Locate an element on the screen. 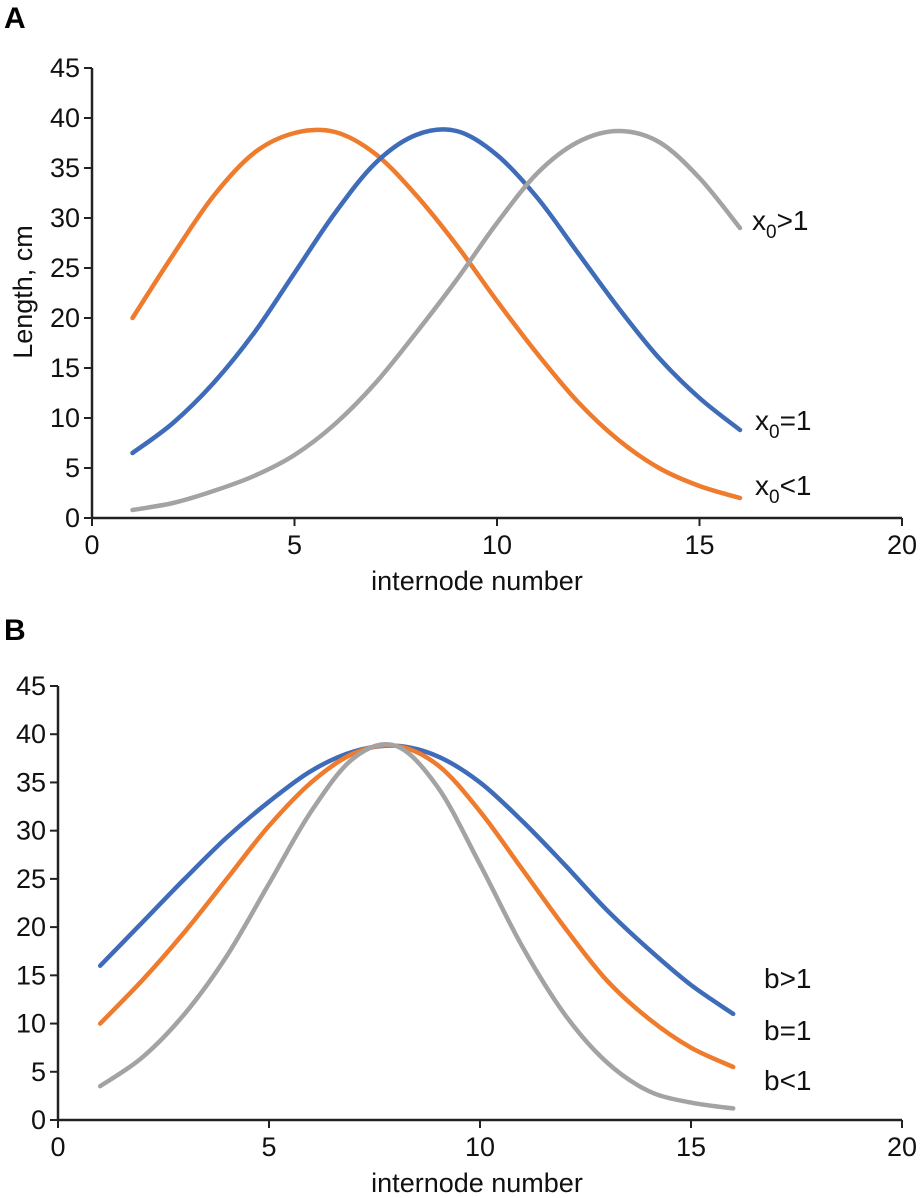 Image resolution: width=921 pixels, height=1198 pixels. panel-b-y-tick-label: 15 is located at coordinates (31, 975).